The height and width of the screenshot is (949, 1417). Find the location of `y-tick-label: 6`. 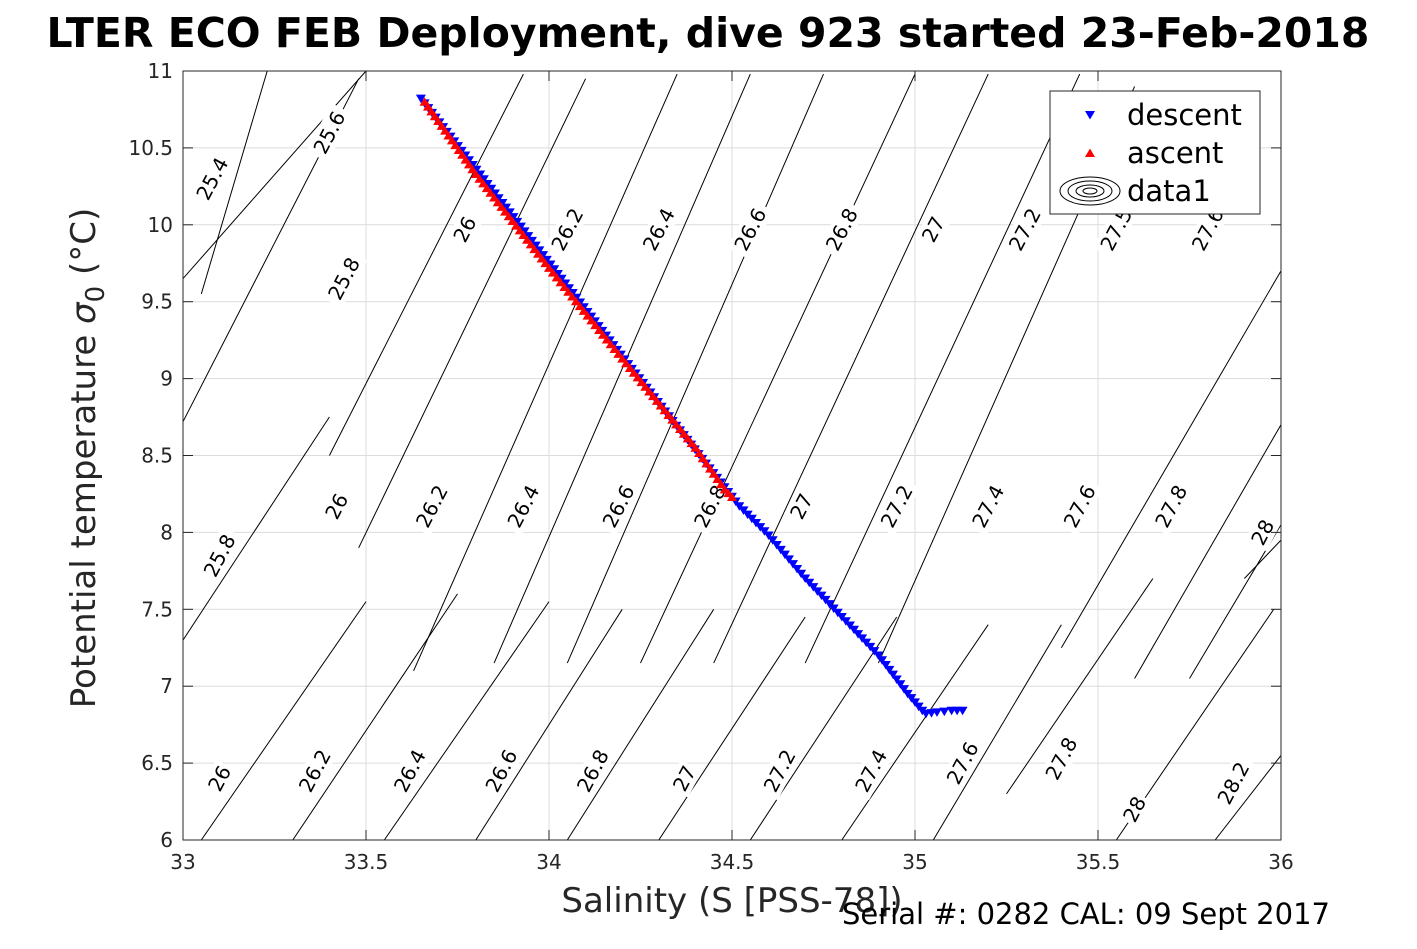

y-tick-label: 6 is located at coordinates (166, 840).